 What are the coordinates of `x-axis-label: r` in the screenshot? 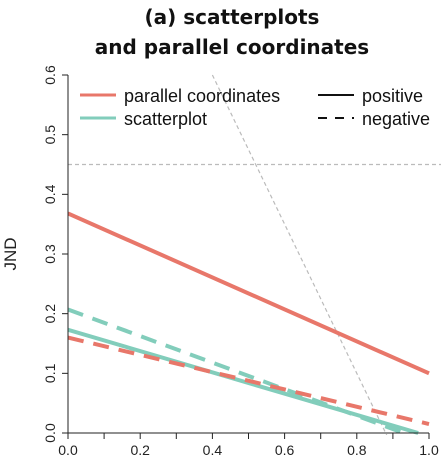 It's located at (249, 463).